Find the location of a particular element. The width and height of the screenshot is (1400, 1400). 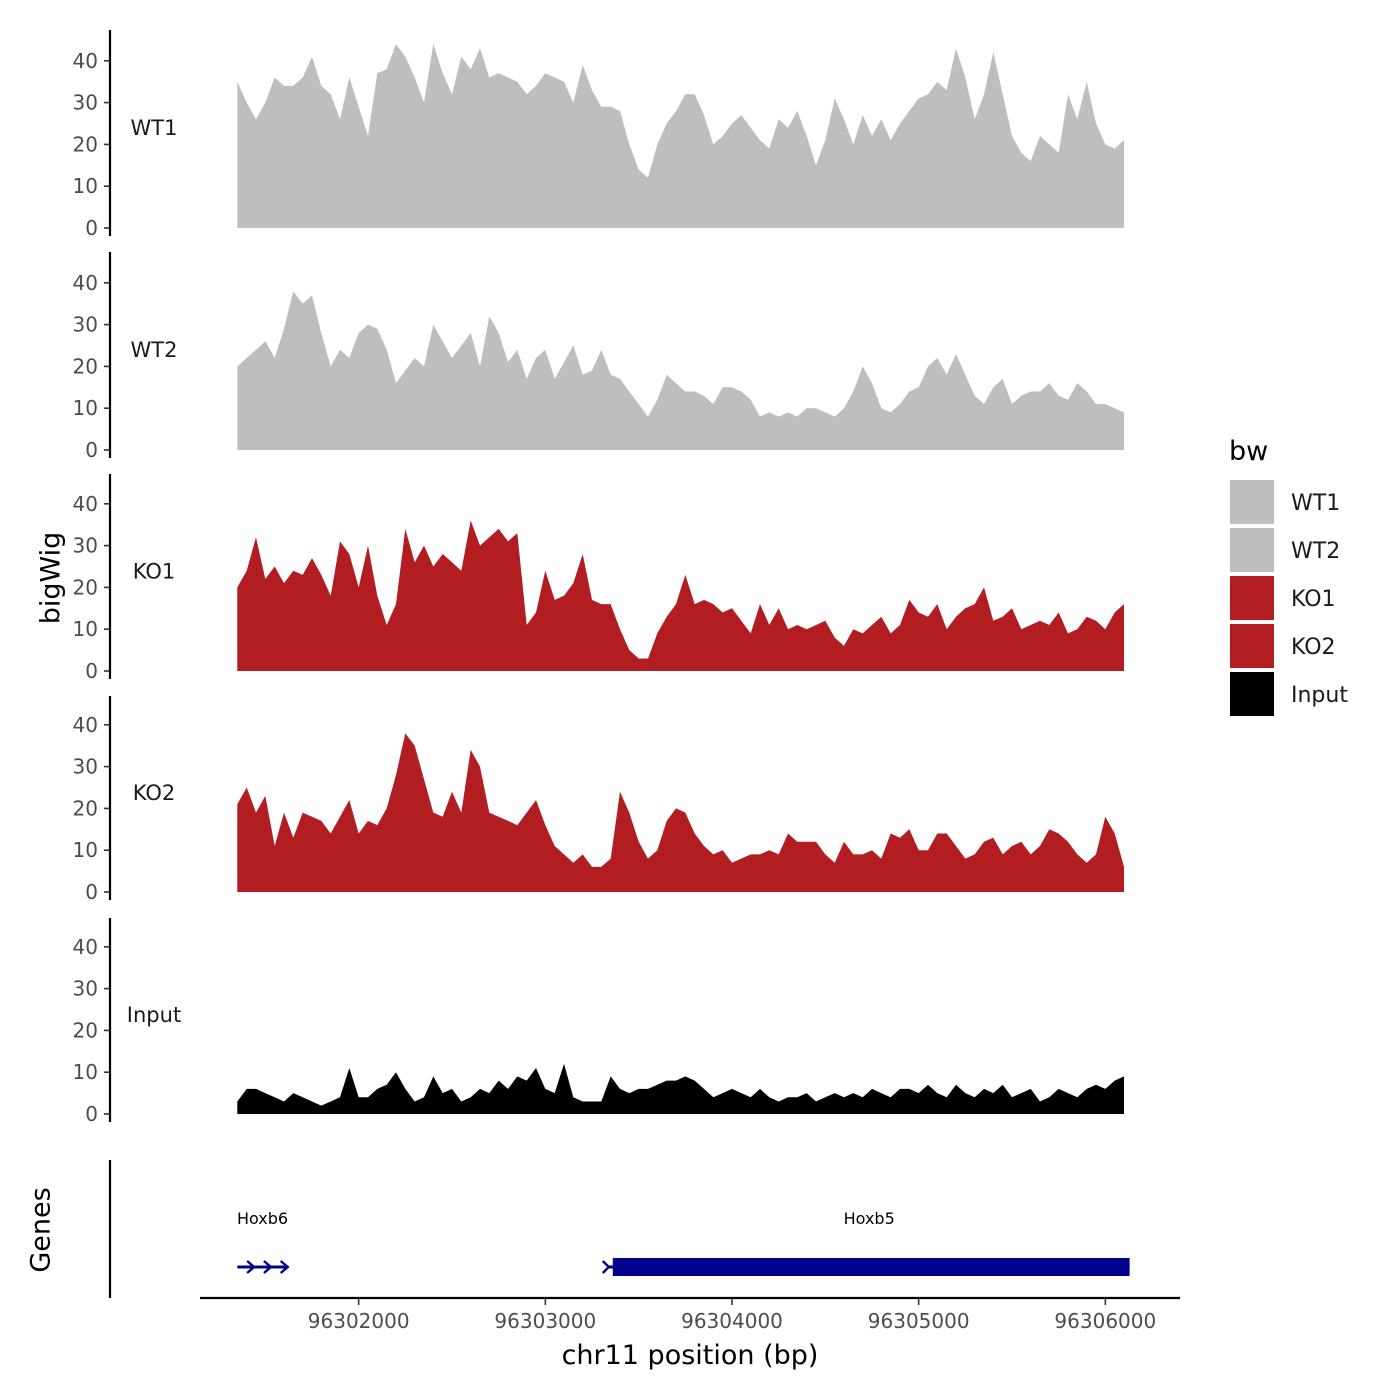

legend-item-input: Input is located at coordinates (1289, 694).